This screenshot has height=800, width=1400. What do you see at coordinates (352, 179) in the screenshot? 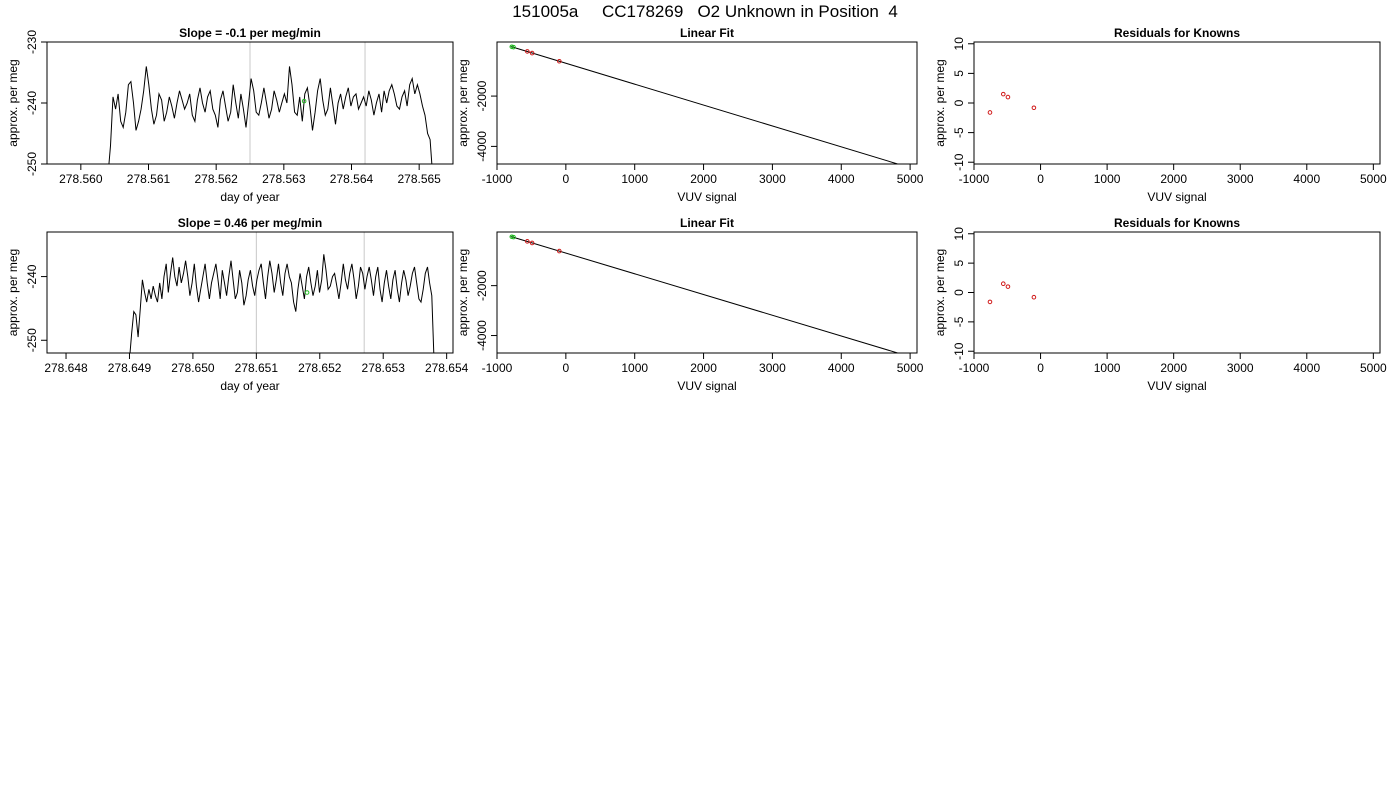
I see `x-tick-label: 278.564` at bounding box center [352, 179].